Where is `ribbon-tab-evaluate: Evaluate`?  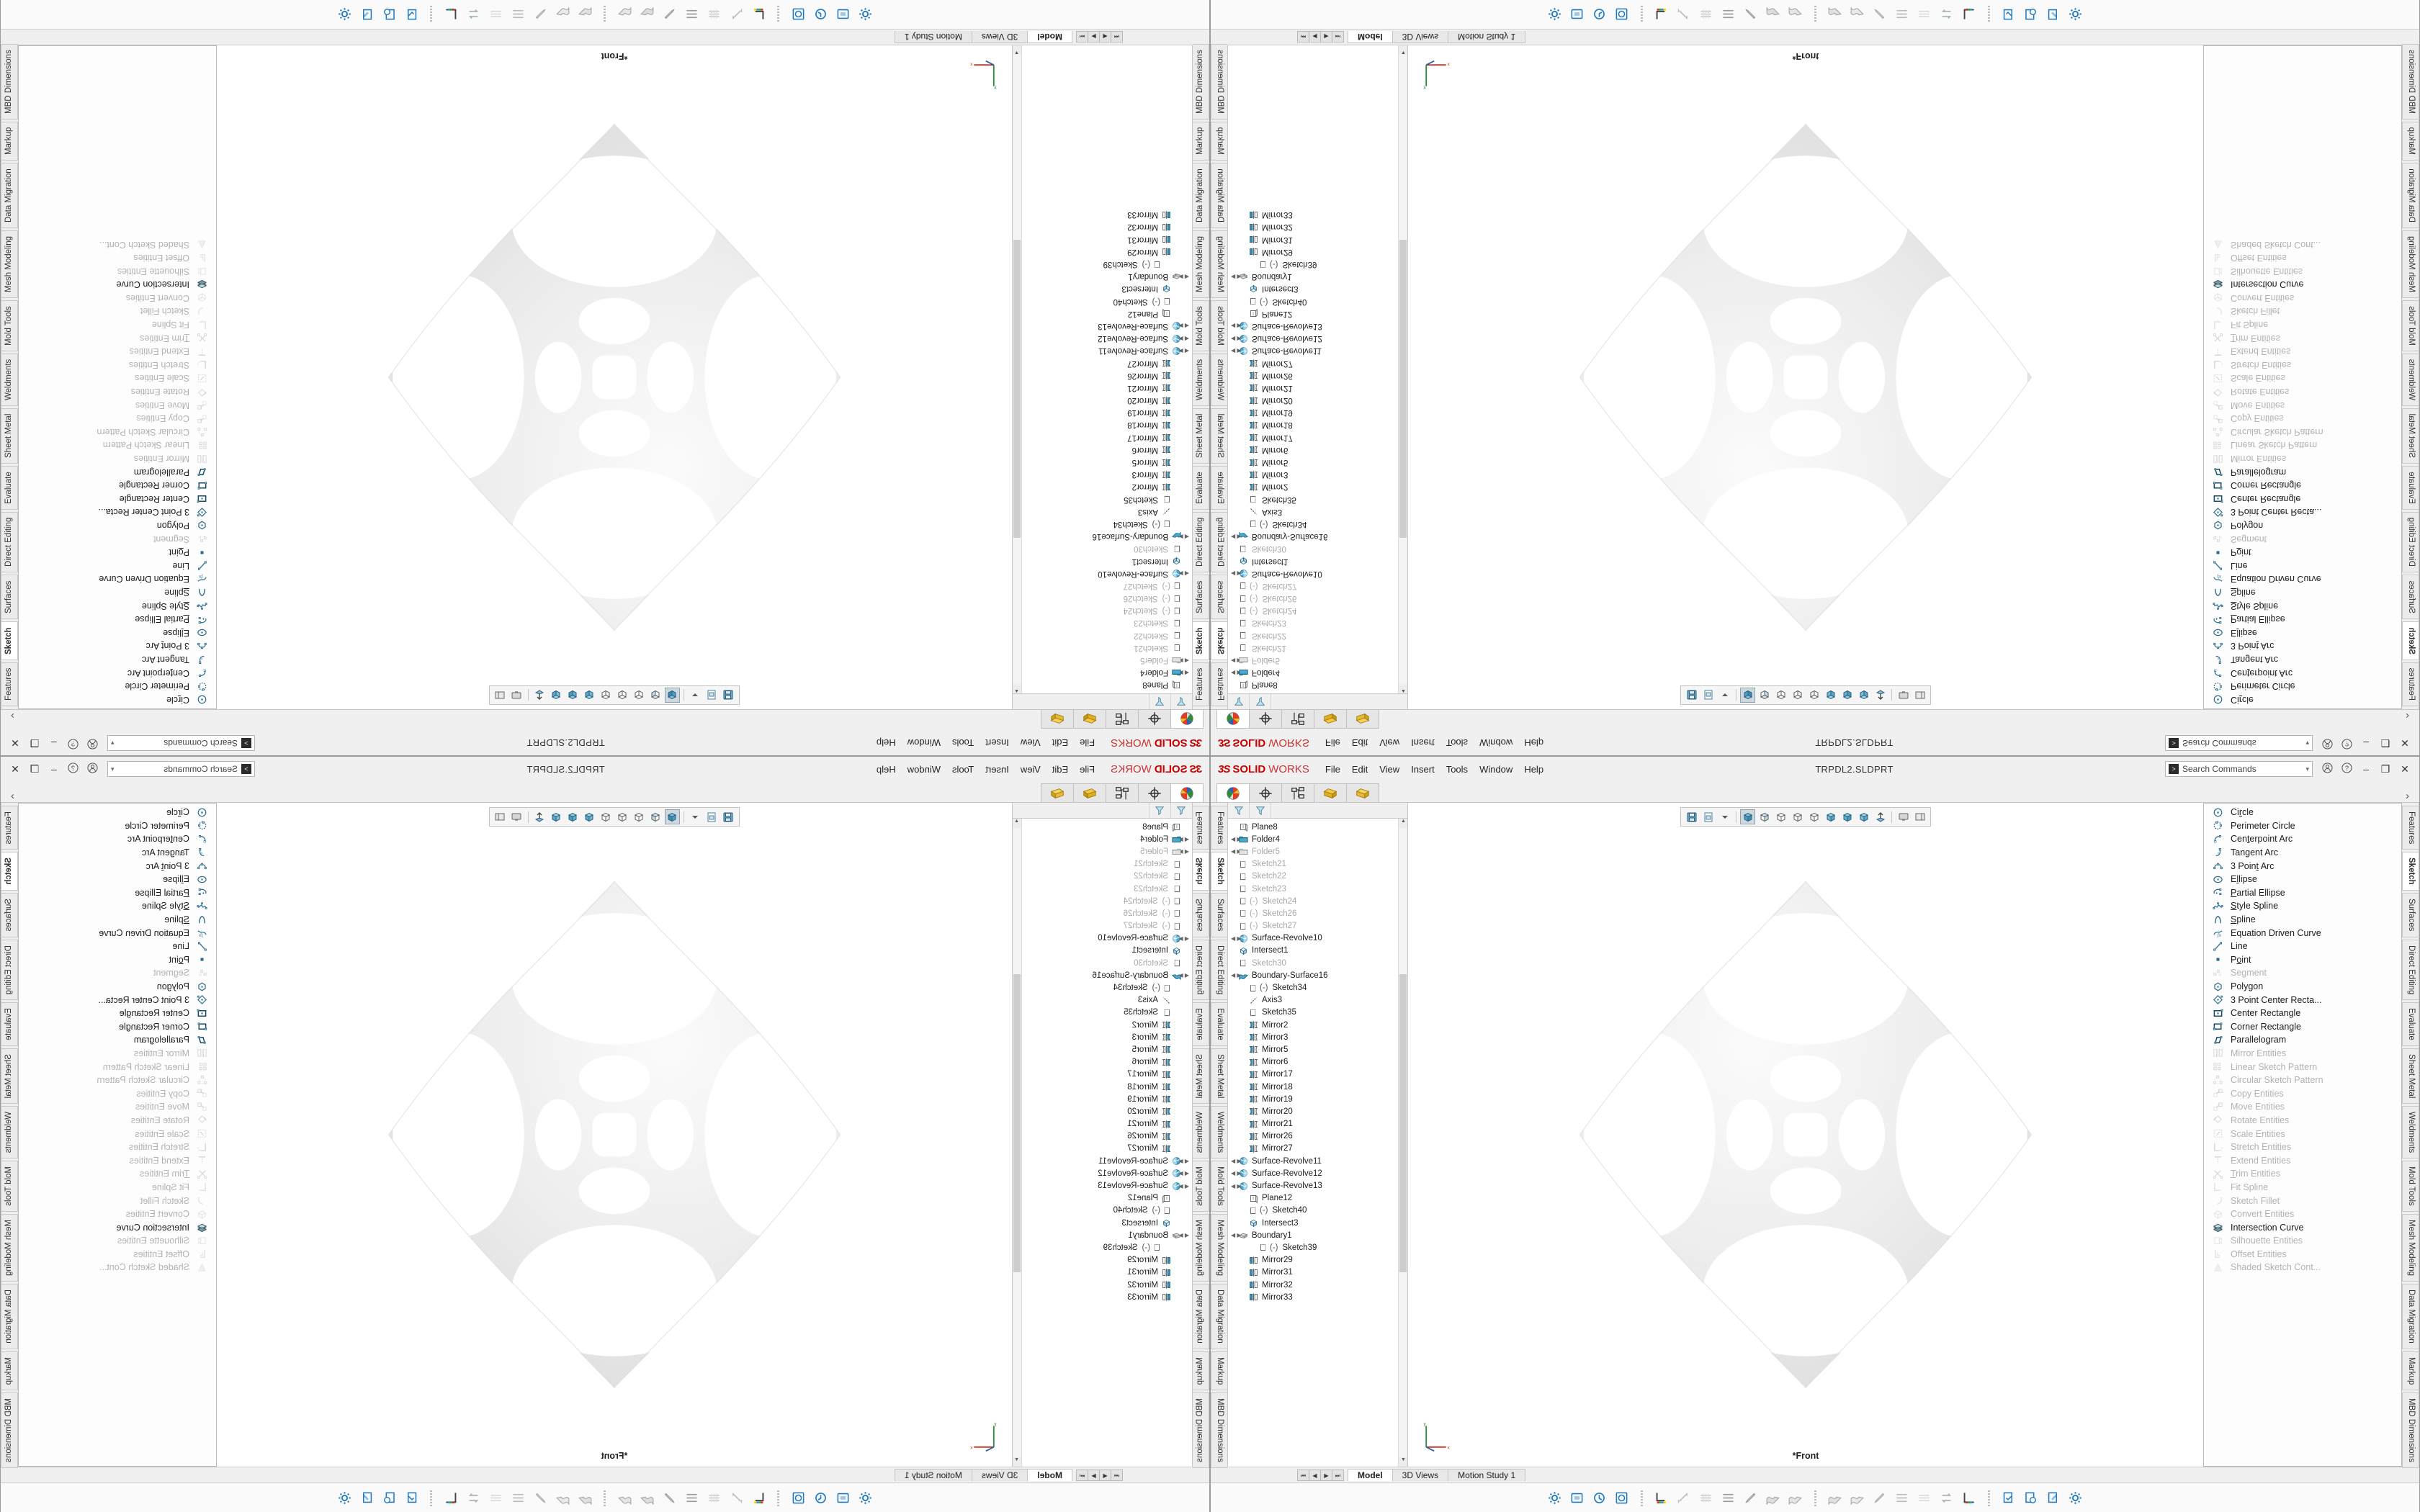 ribbon-tab-evaluate: Evaluate is located at coordinates (9, 1024).